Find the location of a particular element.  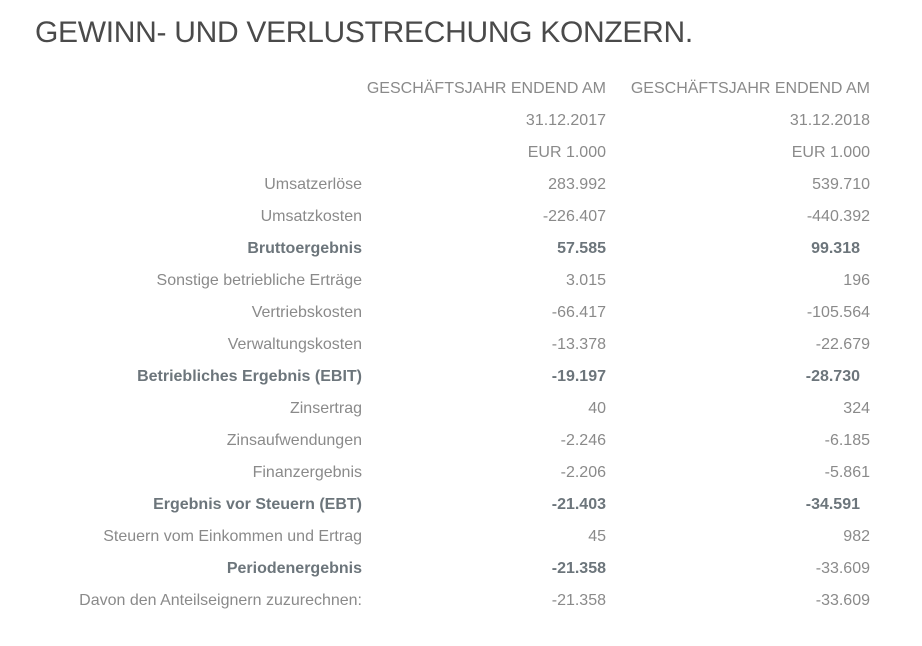

value-2017: -2.206 is located at coordinates (583, 472).